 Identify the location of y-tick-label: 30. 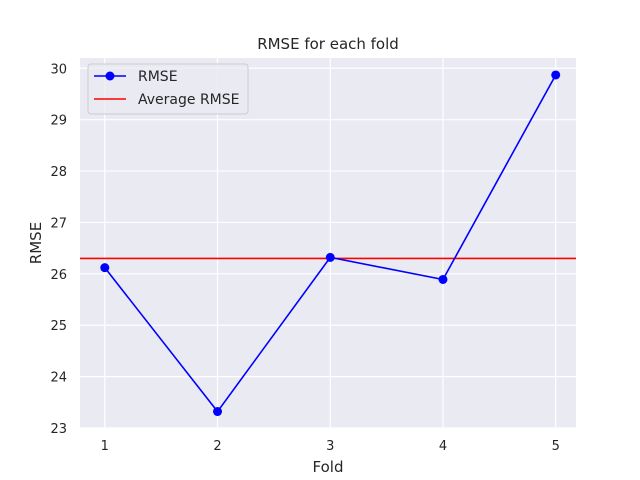
(58, 69).